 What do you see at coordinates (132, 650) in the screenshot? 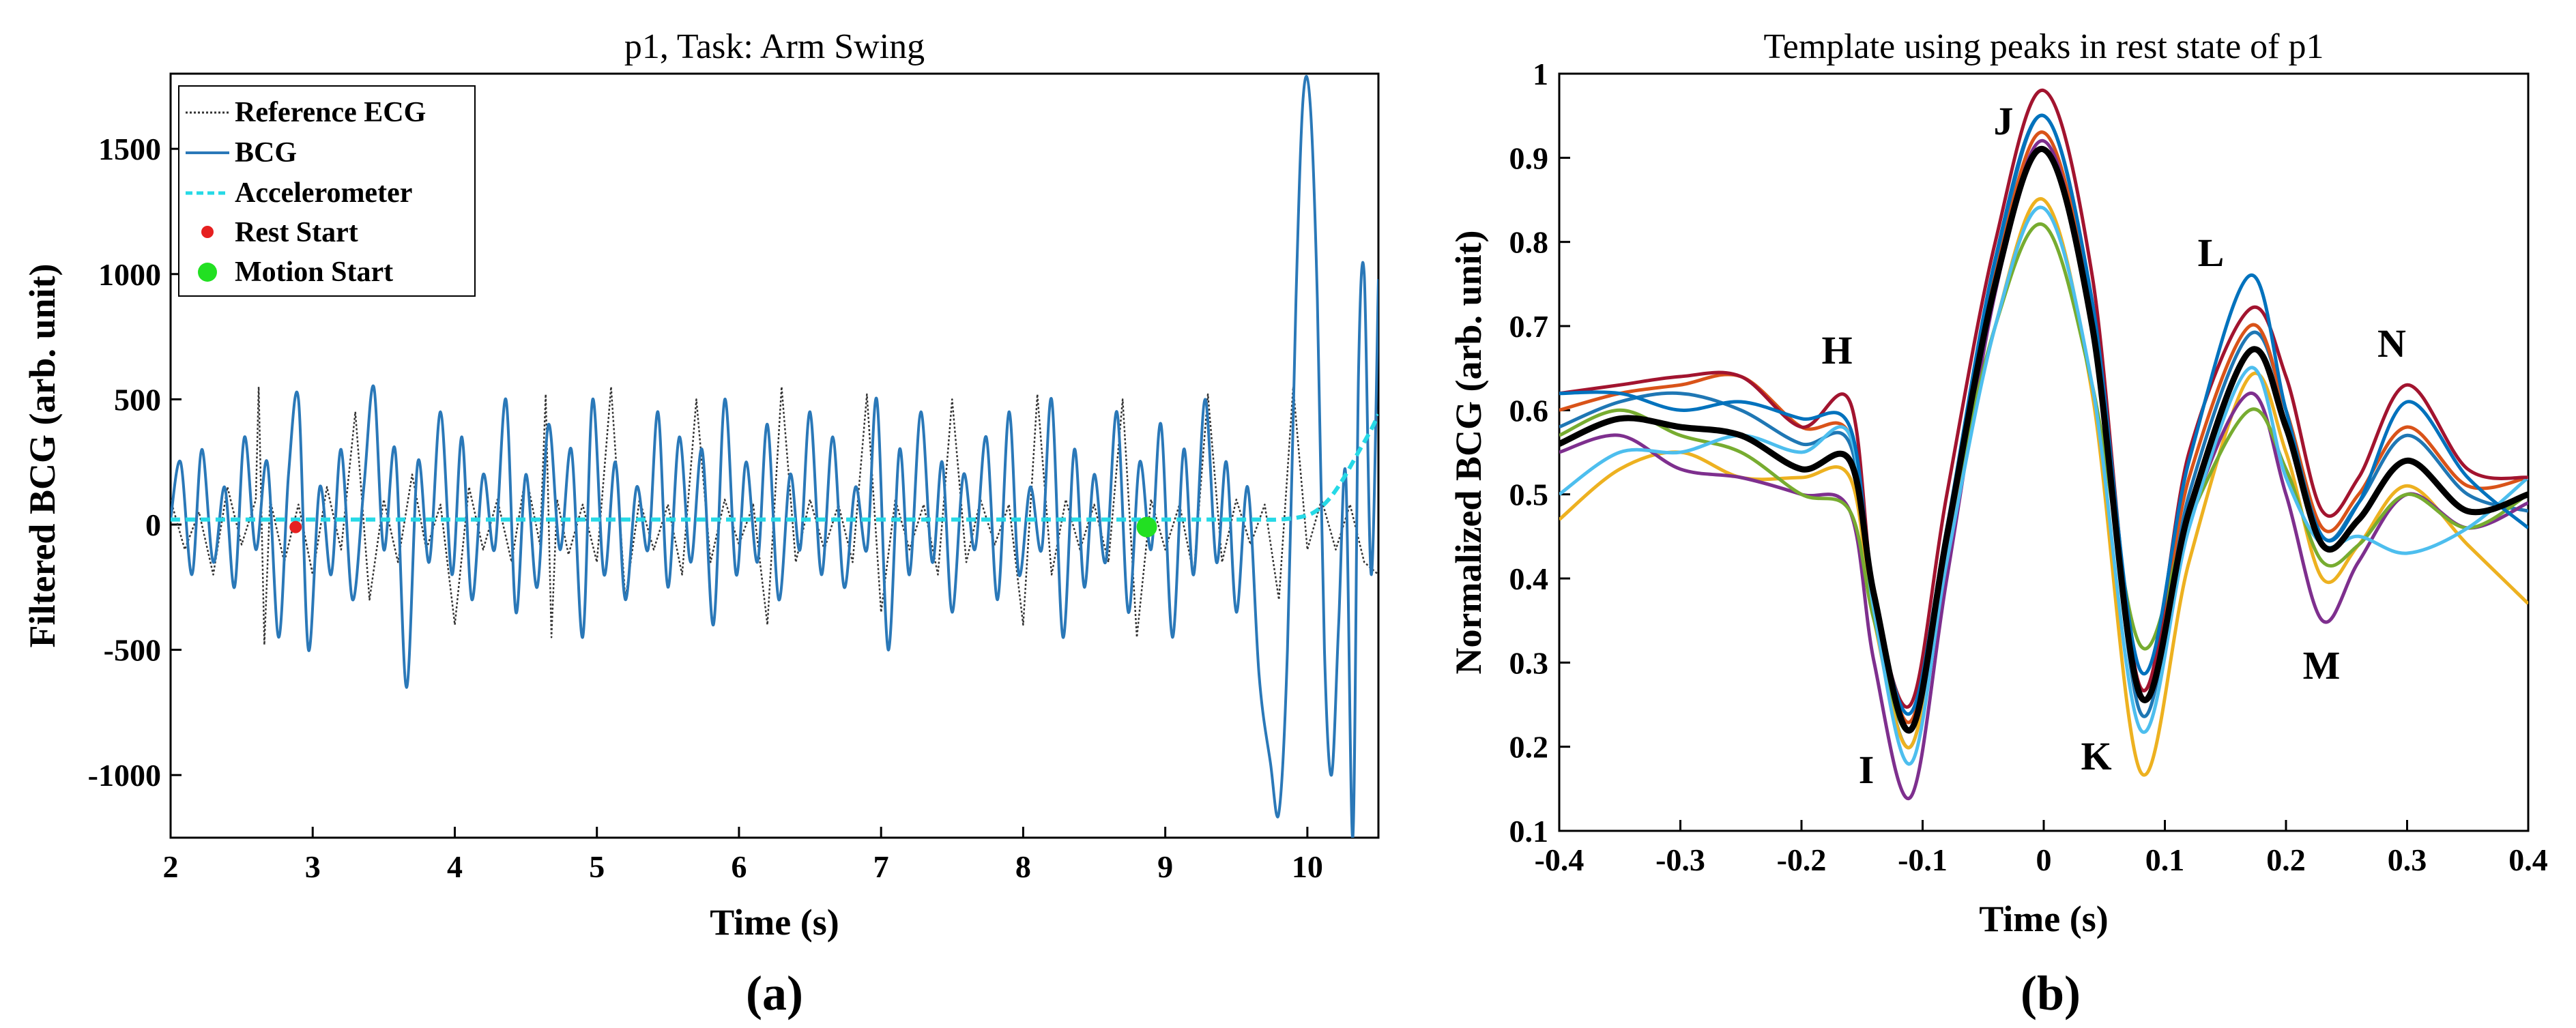
I see `chart-a-ytick-label: -500` at bounding box center [132, 650].